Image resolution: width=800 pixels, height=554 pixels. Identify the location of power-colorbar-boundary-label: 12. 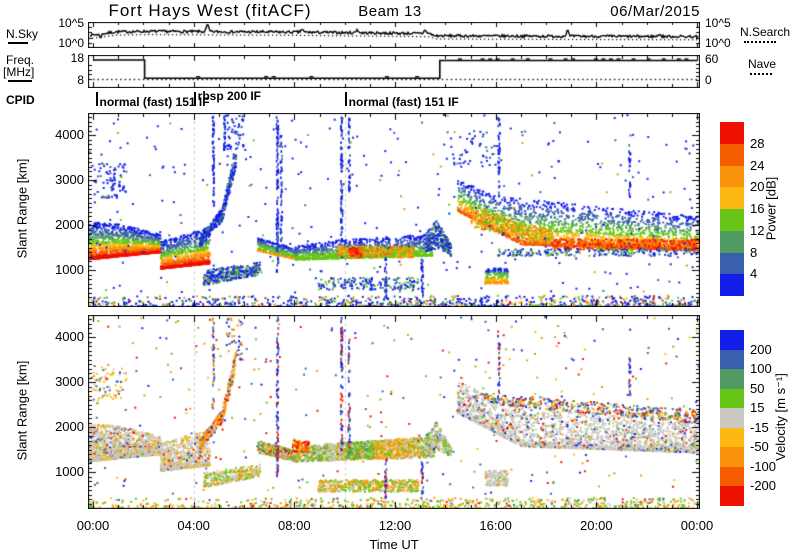
(757, 230).